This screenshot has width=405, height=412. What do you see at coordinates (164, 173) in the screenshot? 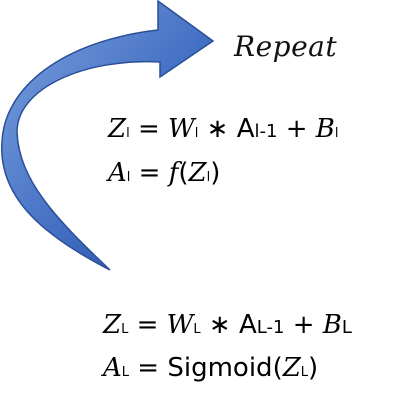
I see `hidden-layer-activation-equation: Al = f(Zl)` at bounding box center [164, 173].